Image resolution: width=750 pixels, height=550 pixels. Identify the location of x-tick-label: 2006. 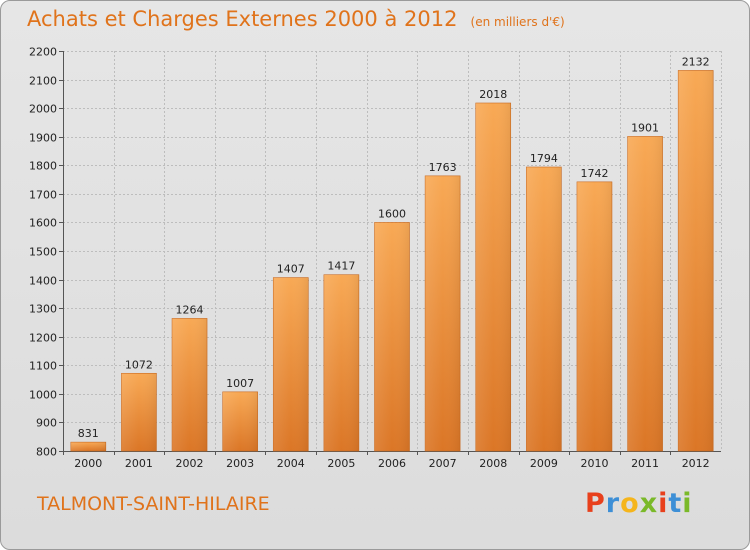
(392, 463).